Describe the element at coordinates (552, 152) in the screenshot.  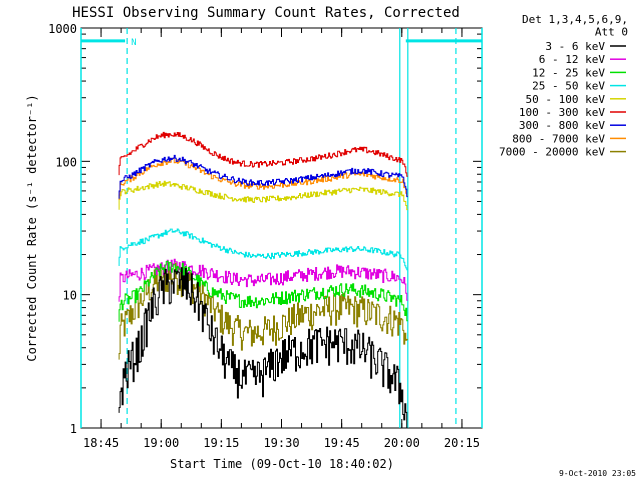
I see `legend-label: 7000 - 20000 keV` at that location.